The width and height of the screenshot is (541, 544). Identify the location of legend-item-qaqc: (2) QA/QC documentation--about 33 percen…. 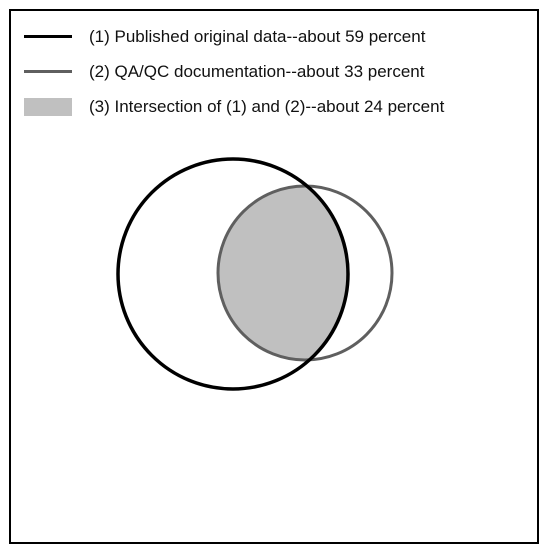
(234, 71).